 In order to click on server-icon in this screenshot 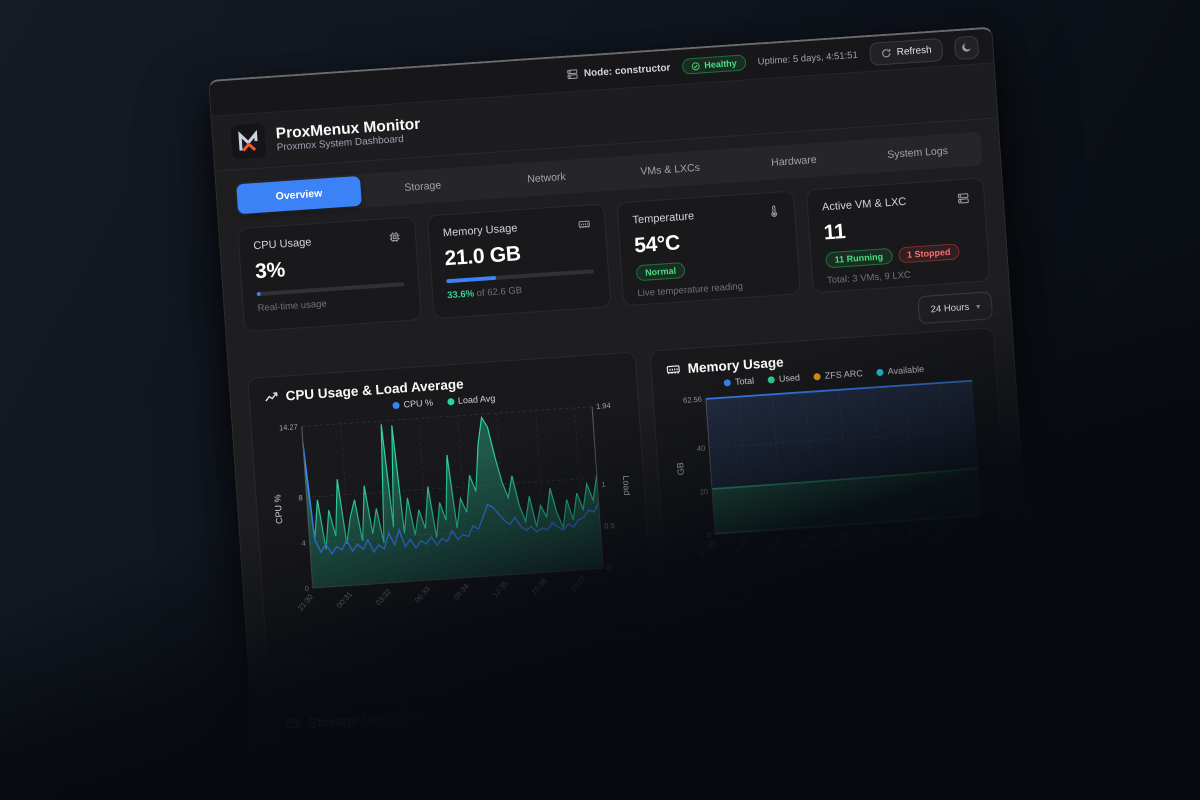, I will do `click(573, 74)`.